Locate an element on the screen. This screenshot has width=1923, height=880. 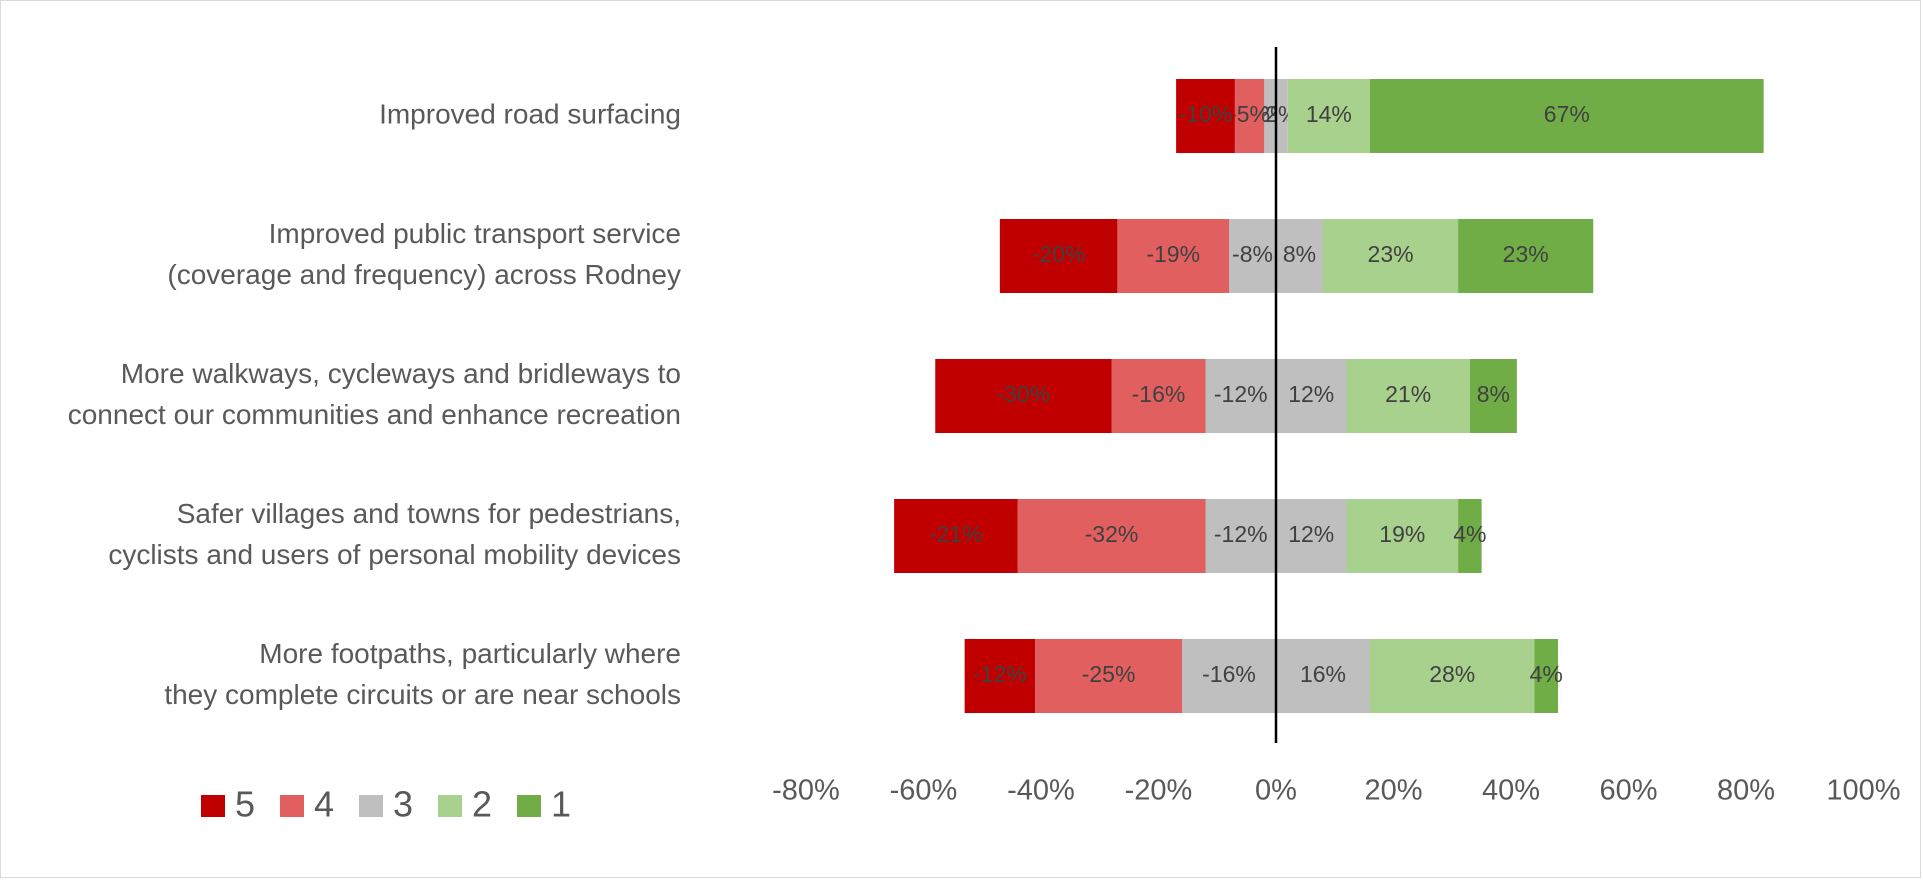
x-tick-label: 40% is located at coordinates (1511, 791).